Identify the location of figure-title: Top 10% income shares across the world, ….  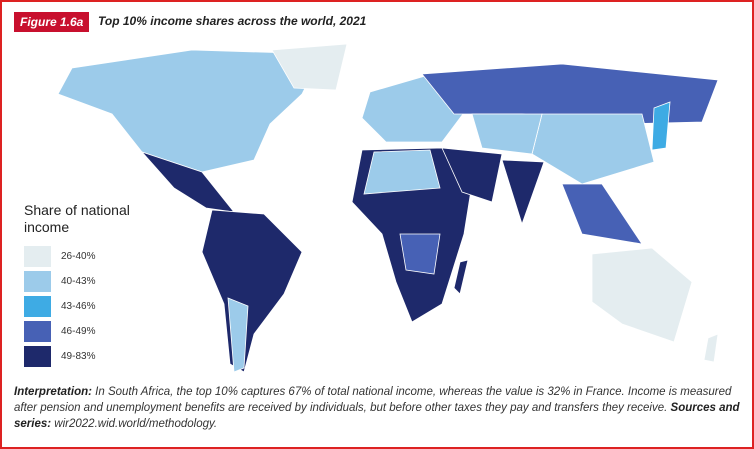
(232, 21).